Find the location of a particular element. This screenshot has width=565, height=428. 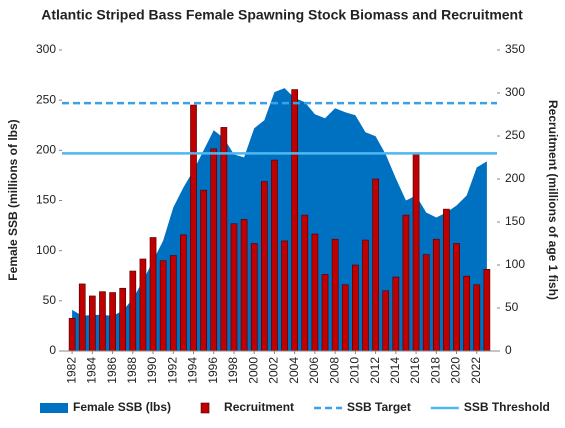

x-tick-label: 1998 is located at coordinates (233, 370).